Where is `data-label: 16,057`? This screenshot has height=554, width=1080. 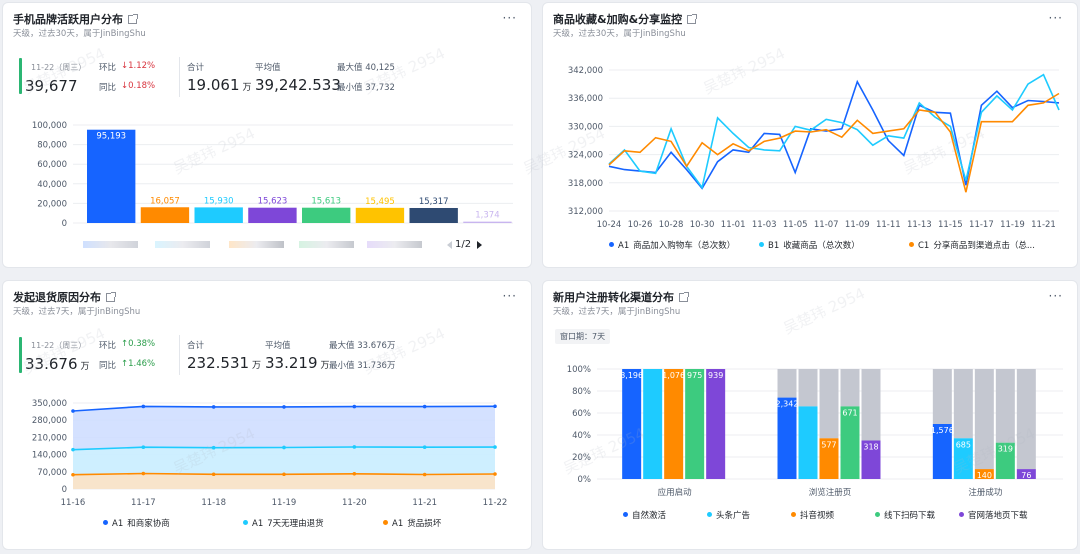 data-label: 16,057 is located at coordinates (165, 201).